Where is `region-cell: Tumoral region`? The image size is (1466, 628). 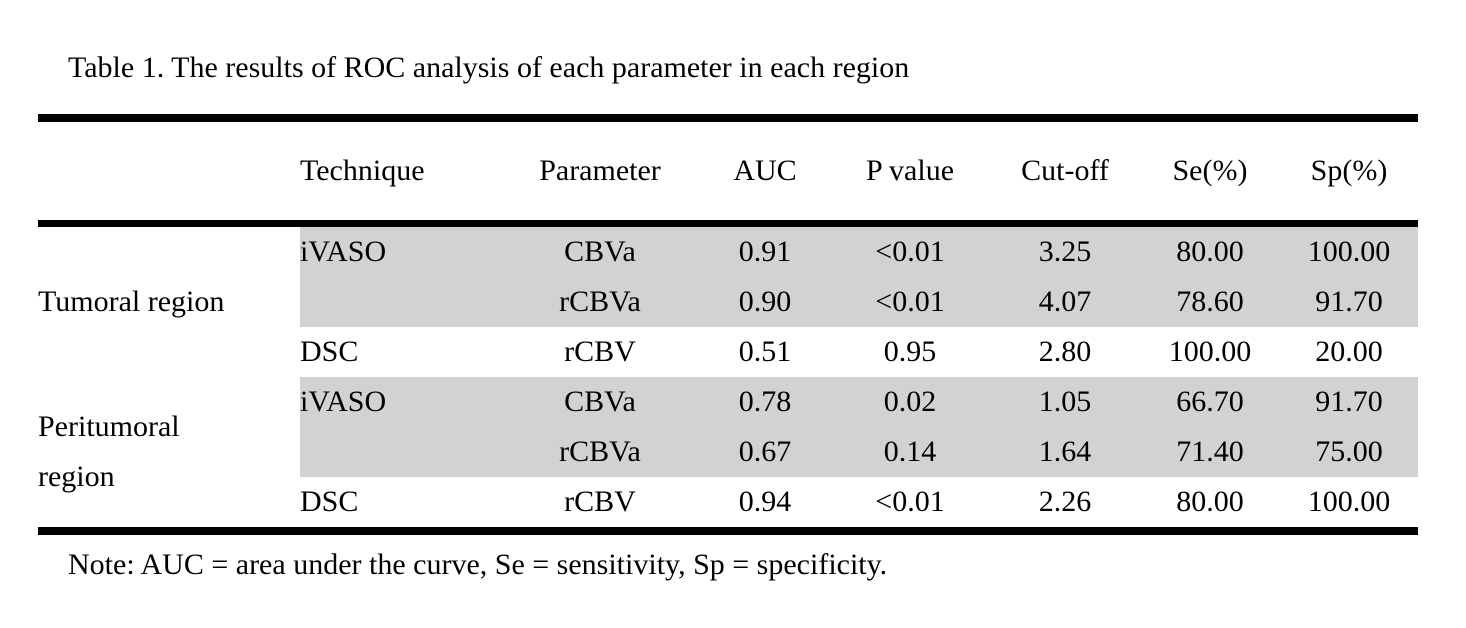
region-cell: Tumoral region is located at coordinates (169, 300).